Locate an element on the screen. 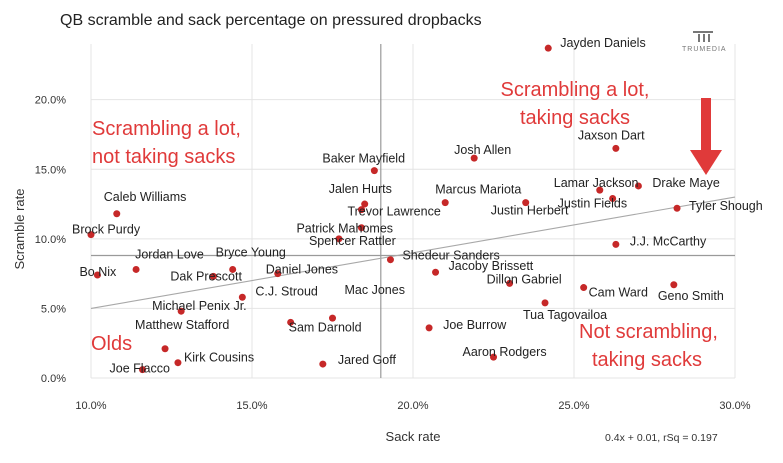  logo-bar is located at coordinates (703, 32).